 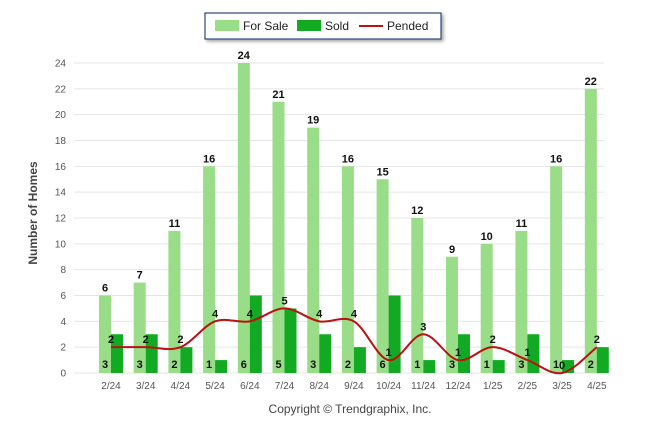 What do you see at coordinates (61, 115) in the screenshot?
I see `y-tick-label: 20` at bounding box center [61, 115].